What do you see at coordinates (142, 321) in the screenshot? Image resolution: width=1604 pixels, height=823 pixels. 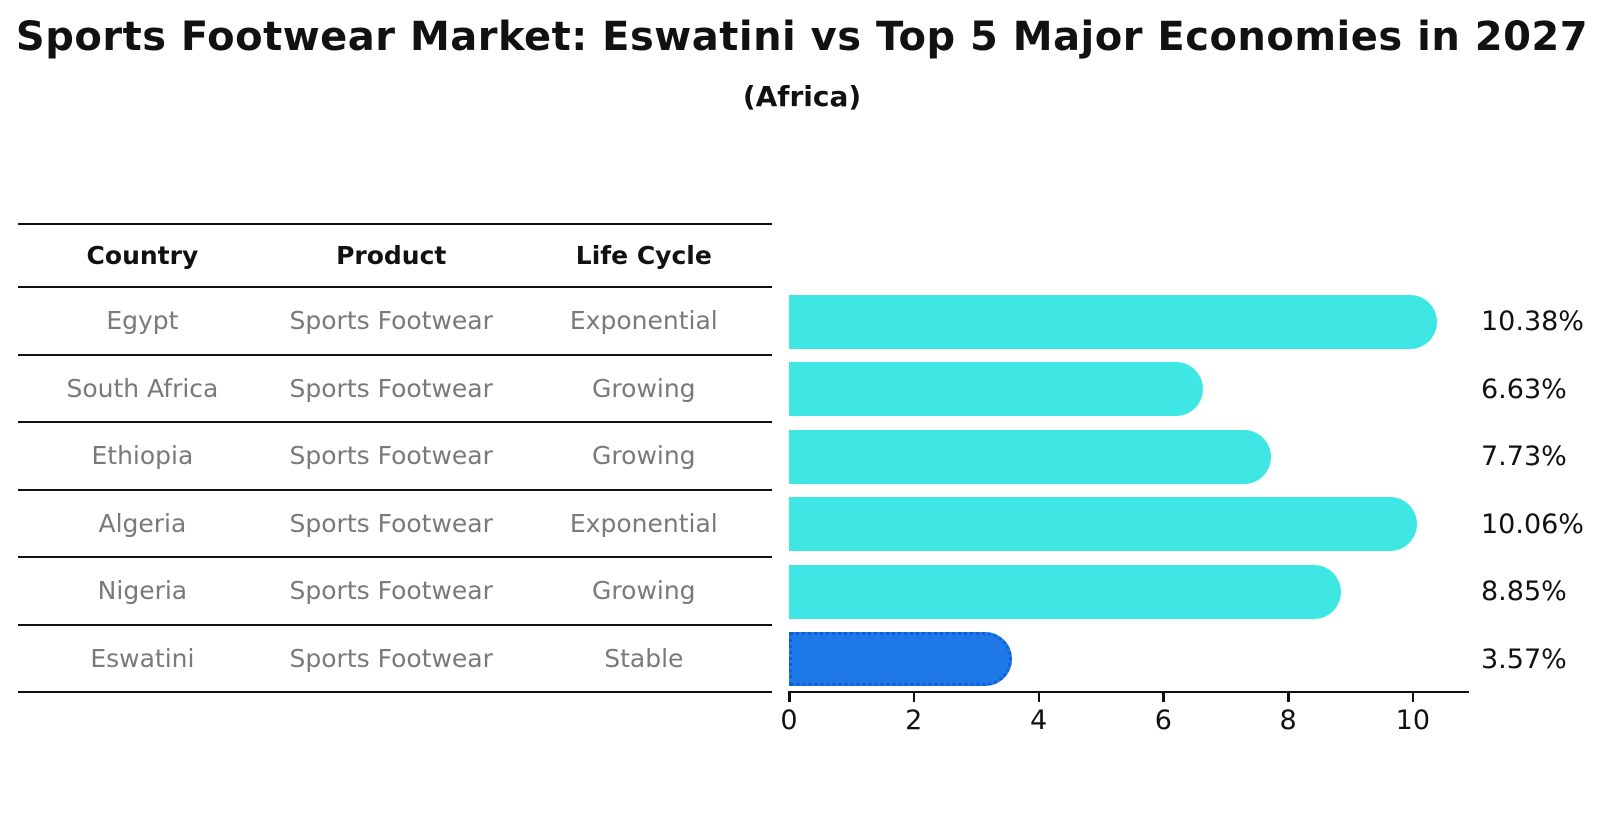 I see `country-cell: Egypt` at bounding box center [142, 321].